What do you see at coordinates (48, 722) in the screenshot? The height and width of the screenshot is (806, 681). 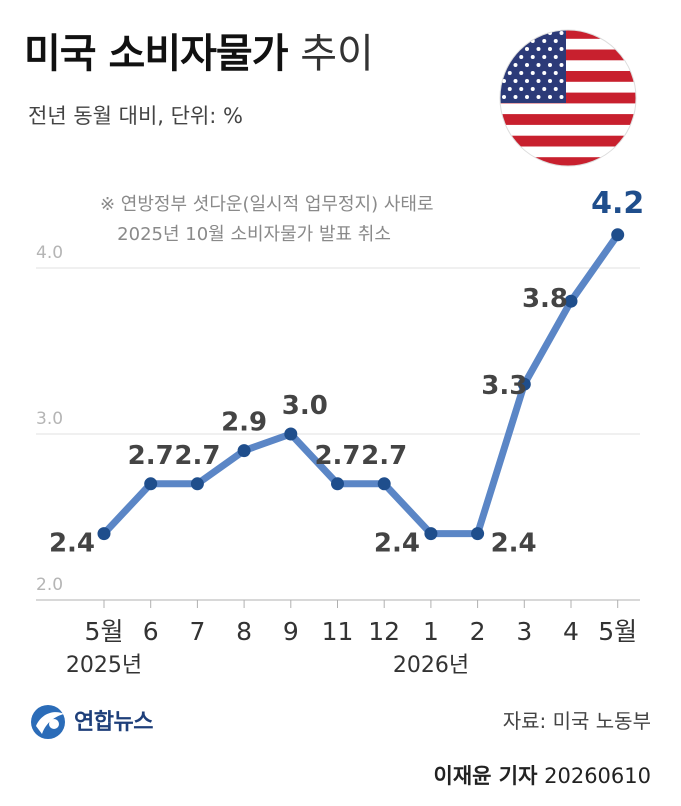 I see `yonhap-logo-icon` at bounding box center [48, 722].